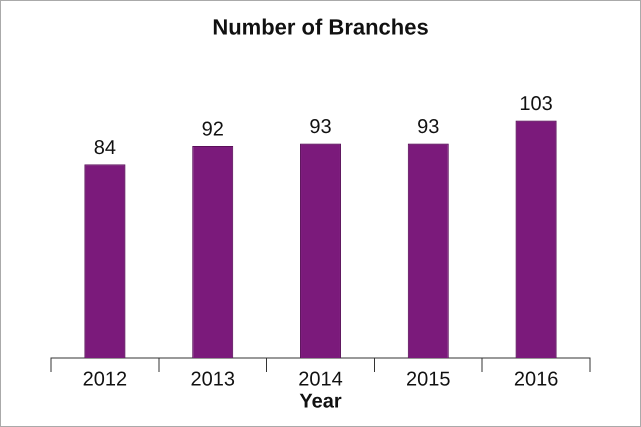 This screenshot has width=641, height=427. What do you see at coordinates (536, 104) in the screenshot?
I see `data-label: 103` at bounding box center [536, 104].